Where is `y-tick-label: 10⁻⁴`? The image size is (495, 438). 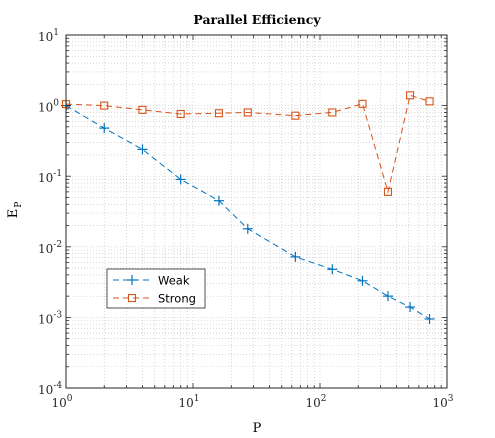 y-tick-label: 10⁻⁴ is located at coordinates (50, 389).